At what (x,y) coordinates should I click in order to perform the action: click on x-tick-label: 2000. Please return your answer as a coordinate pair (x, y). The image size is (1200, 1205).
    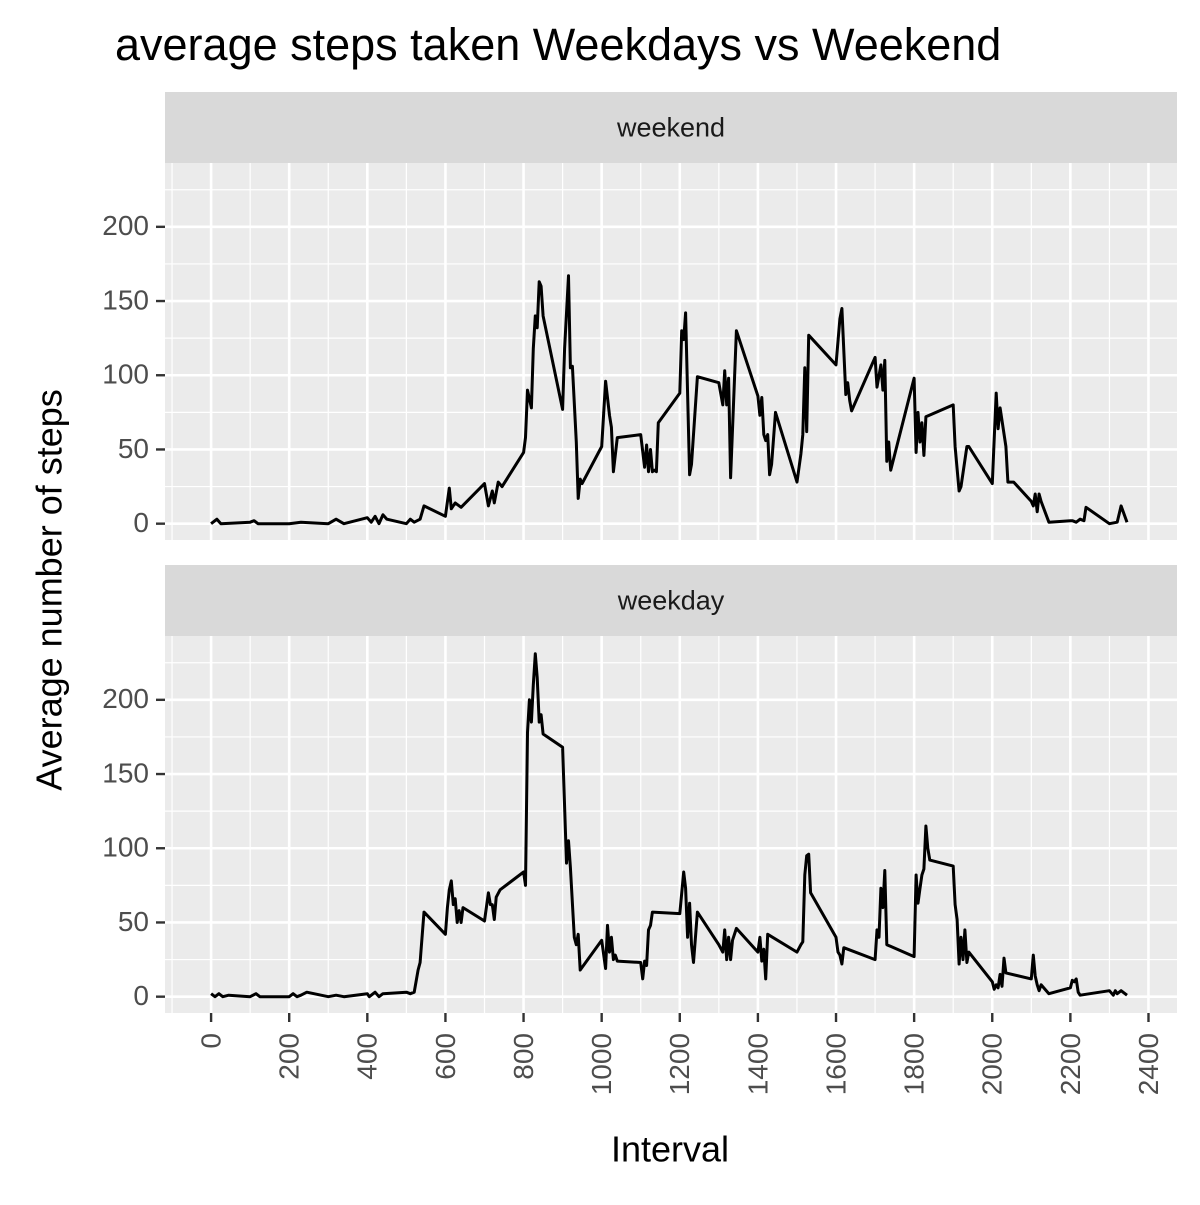
    Looking at the image, I should click on (992, 1064).